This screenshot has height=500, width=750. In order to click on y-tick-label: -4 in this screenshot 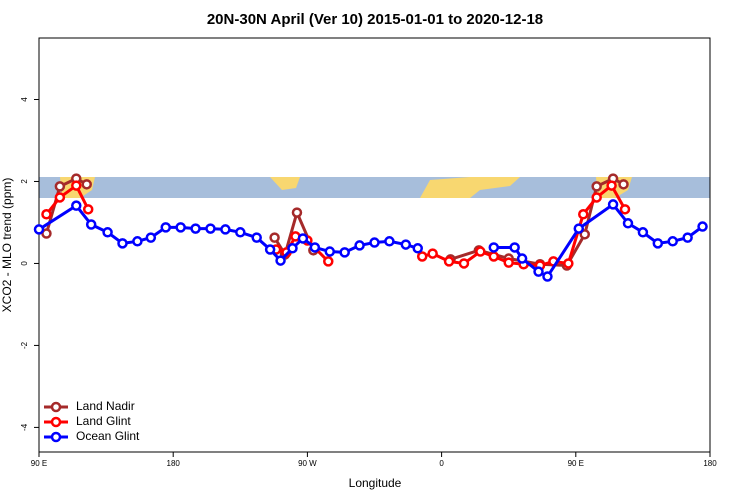, I will do `click(24, 427)`.